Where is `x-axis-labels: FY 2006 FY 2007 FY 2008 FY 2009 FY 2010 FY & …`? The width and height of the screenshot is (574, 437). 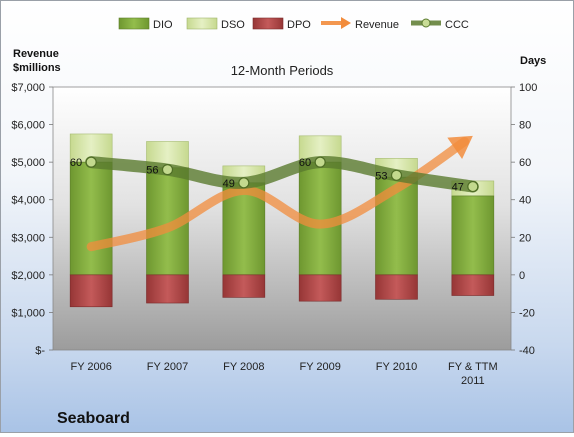
x-axis-labels: FY 2006 FY 2007 FY 2008 FY 2009 FY 2010 FY & … is located at coordinates (283, 374).